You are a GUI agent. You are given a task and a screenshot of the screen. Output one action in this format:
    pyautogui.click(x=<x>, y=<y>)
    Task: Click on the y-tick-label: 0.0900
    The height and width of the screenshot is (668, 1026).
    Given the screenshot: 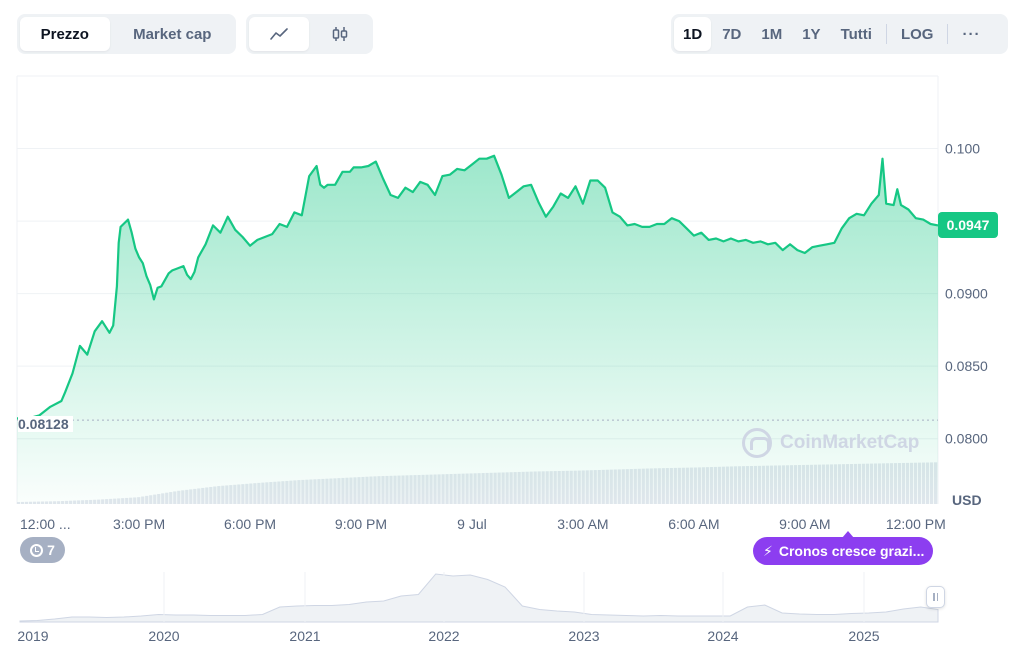 What is the action you would take?
    pyautogui.click(x=966, y=294)
    